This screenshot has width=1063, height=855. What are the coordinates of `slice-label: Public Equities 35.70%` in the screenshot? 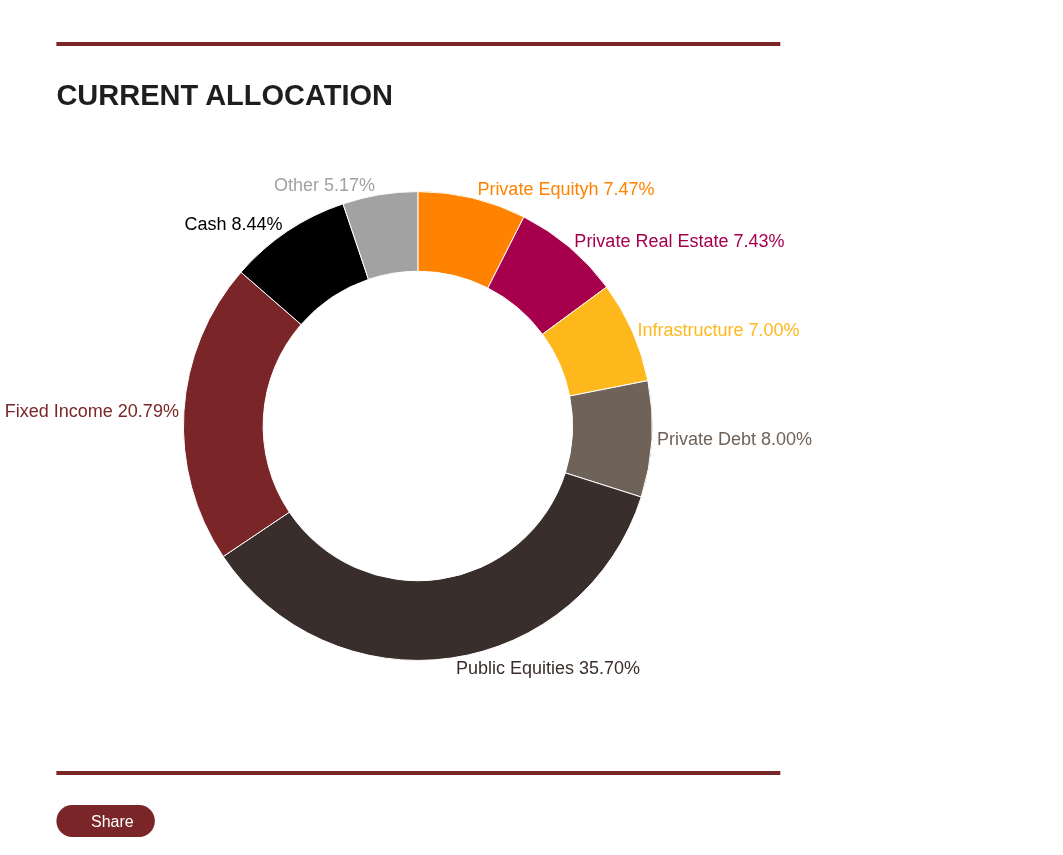 It's located at (548, 667).